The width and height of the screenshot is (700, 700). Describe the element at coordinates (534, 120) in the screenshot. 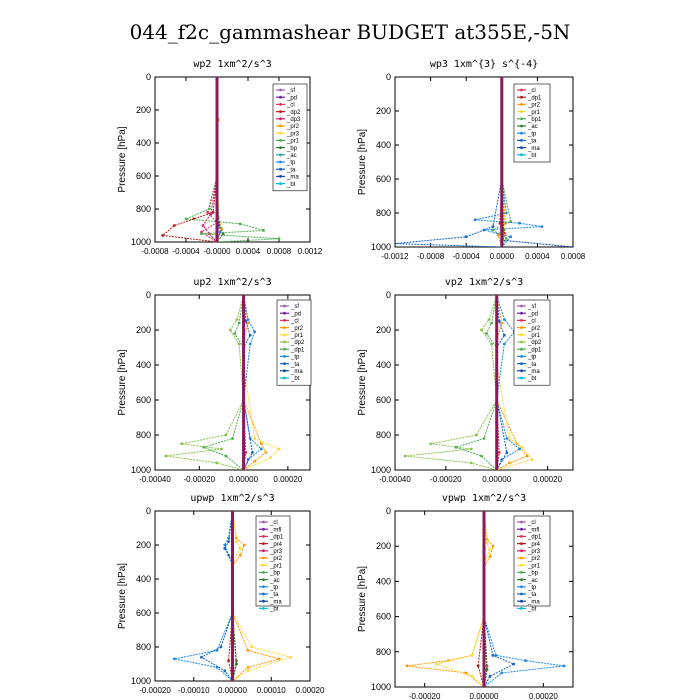

I see `legend-label: _bp1` at that location.